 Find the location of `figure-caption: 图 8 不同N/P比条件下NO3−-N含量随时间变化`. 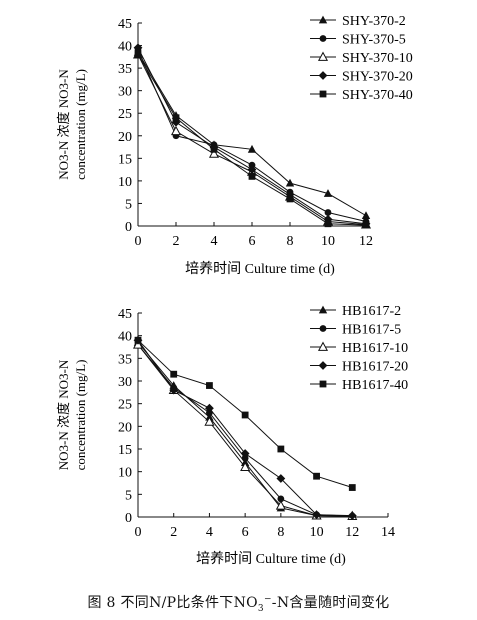

figure-caption: 图 8 不同N/P比条件下NO3−-N含量随时间变化 is located at coordinates (238, 603).